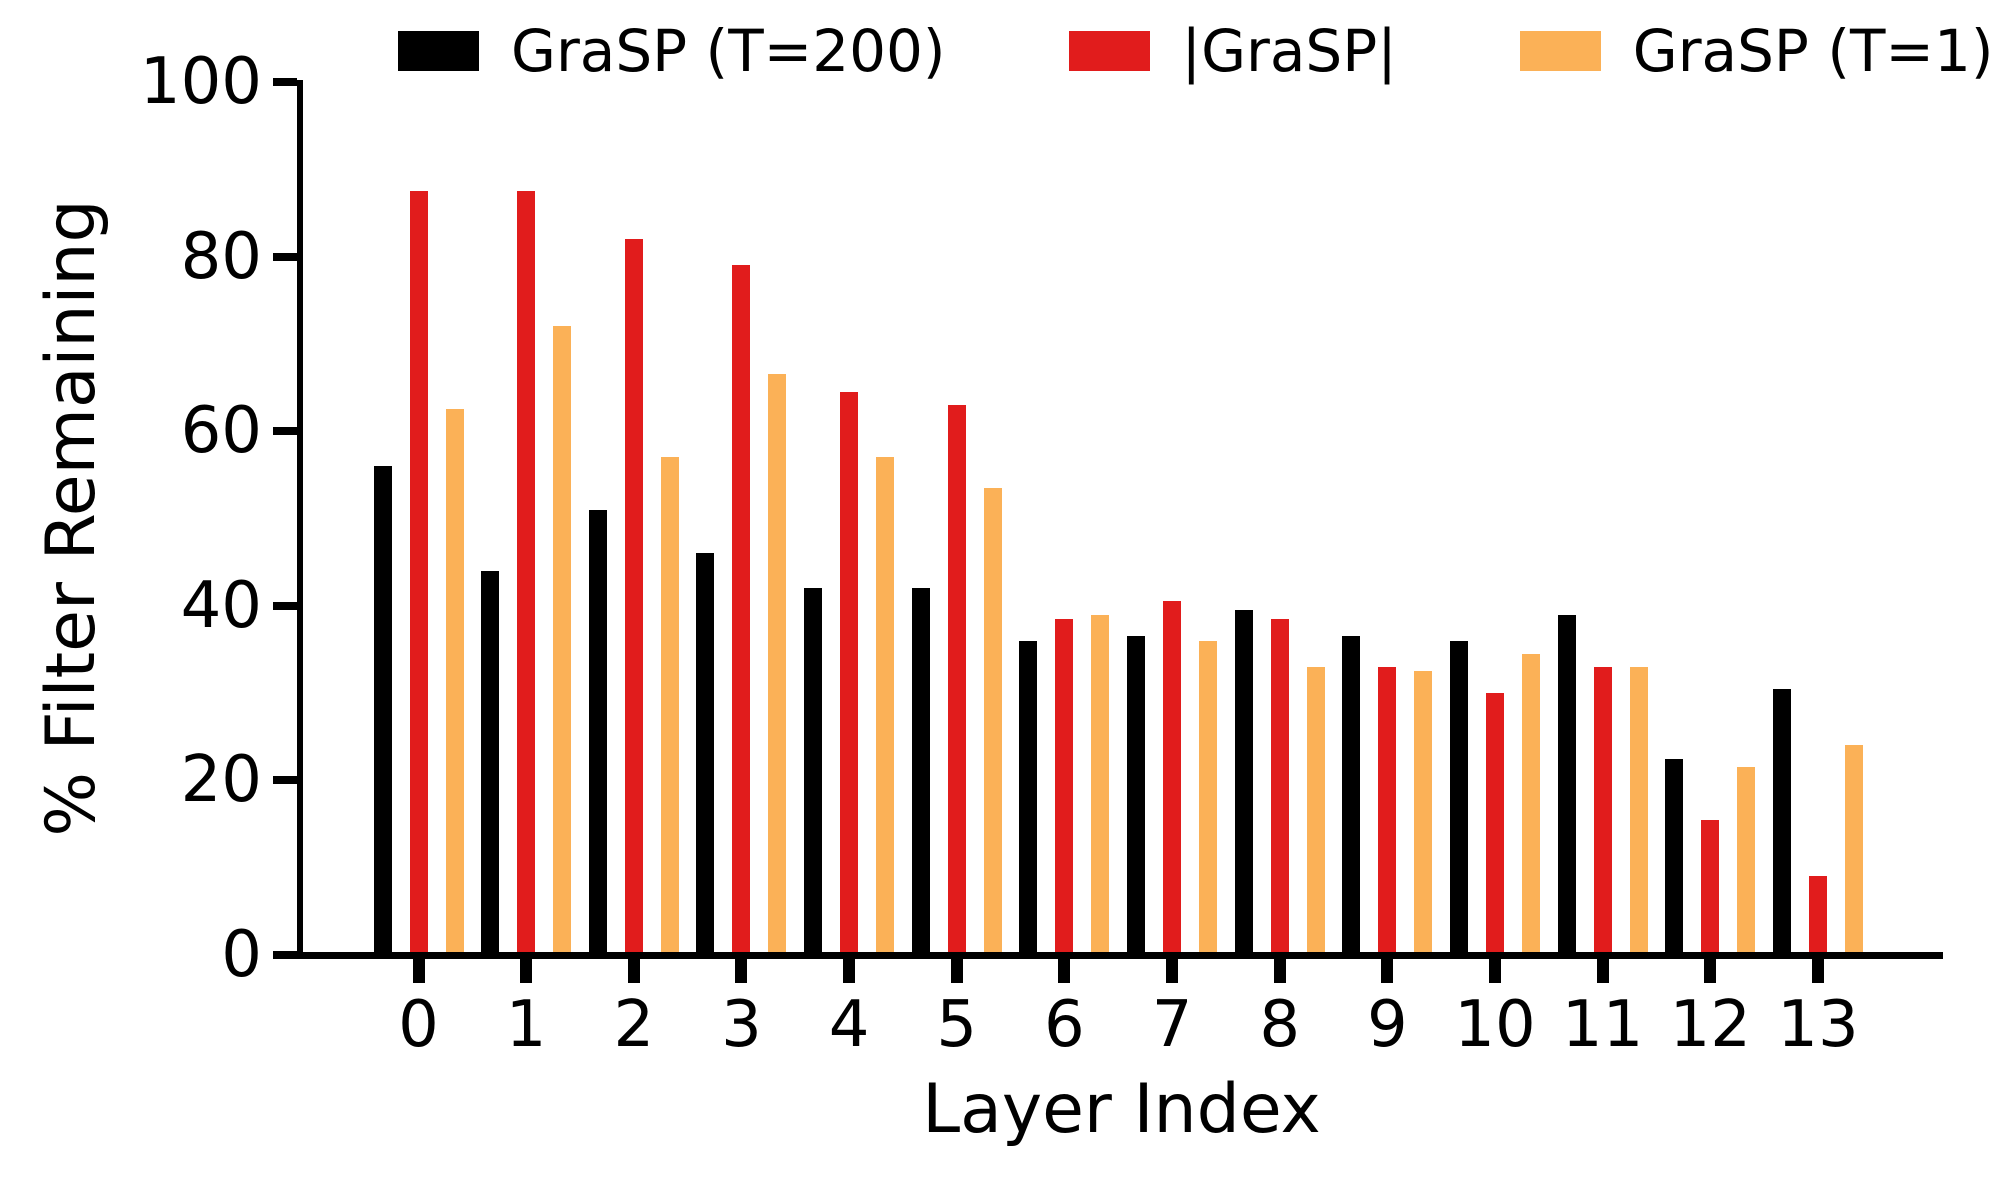 Image resolution: width=2000 pixels, height=1200 pixels. Describe the element at coordinates (1602, 812) in the screenshot. I see `bar-series1-layer11` at that location.